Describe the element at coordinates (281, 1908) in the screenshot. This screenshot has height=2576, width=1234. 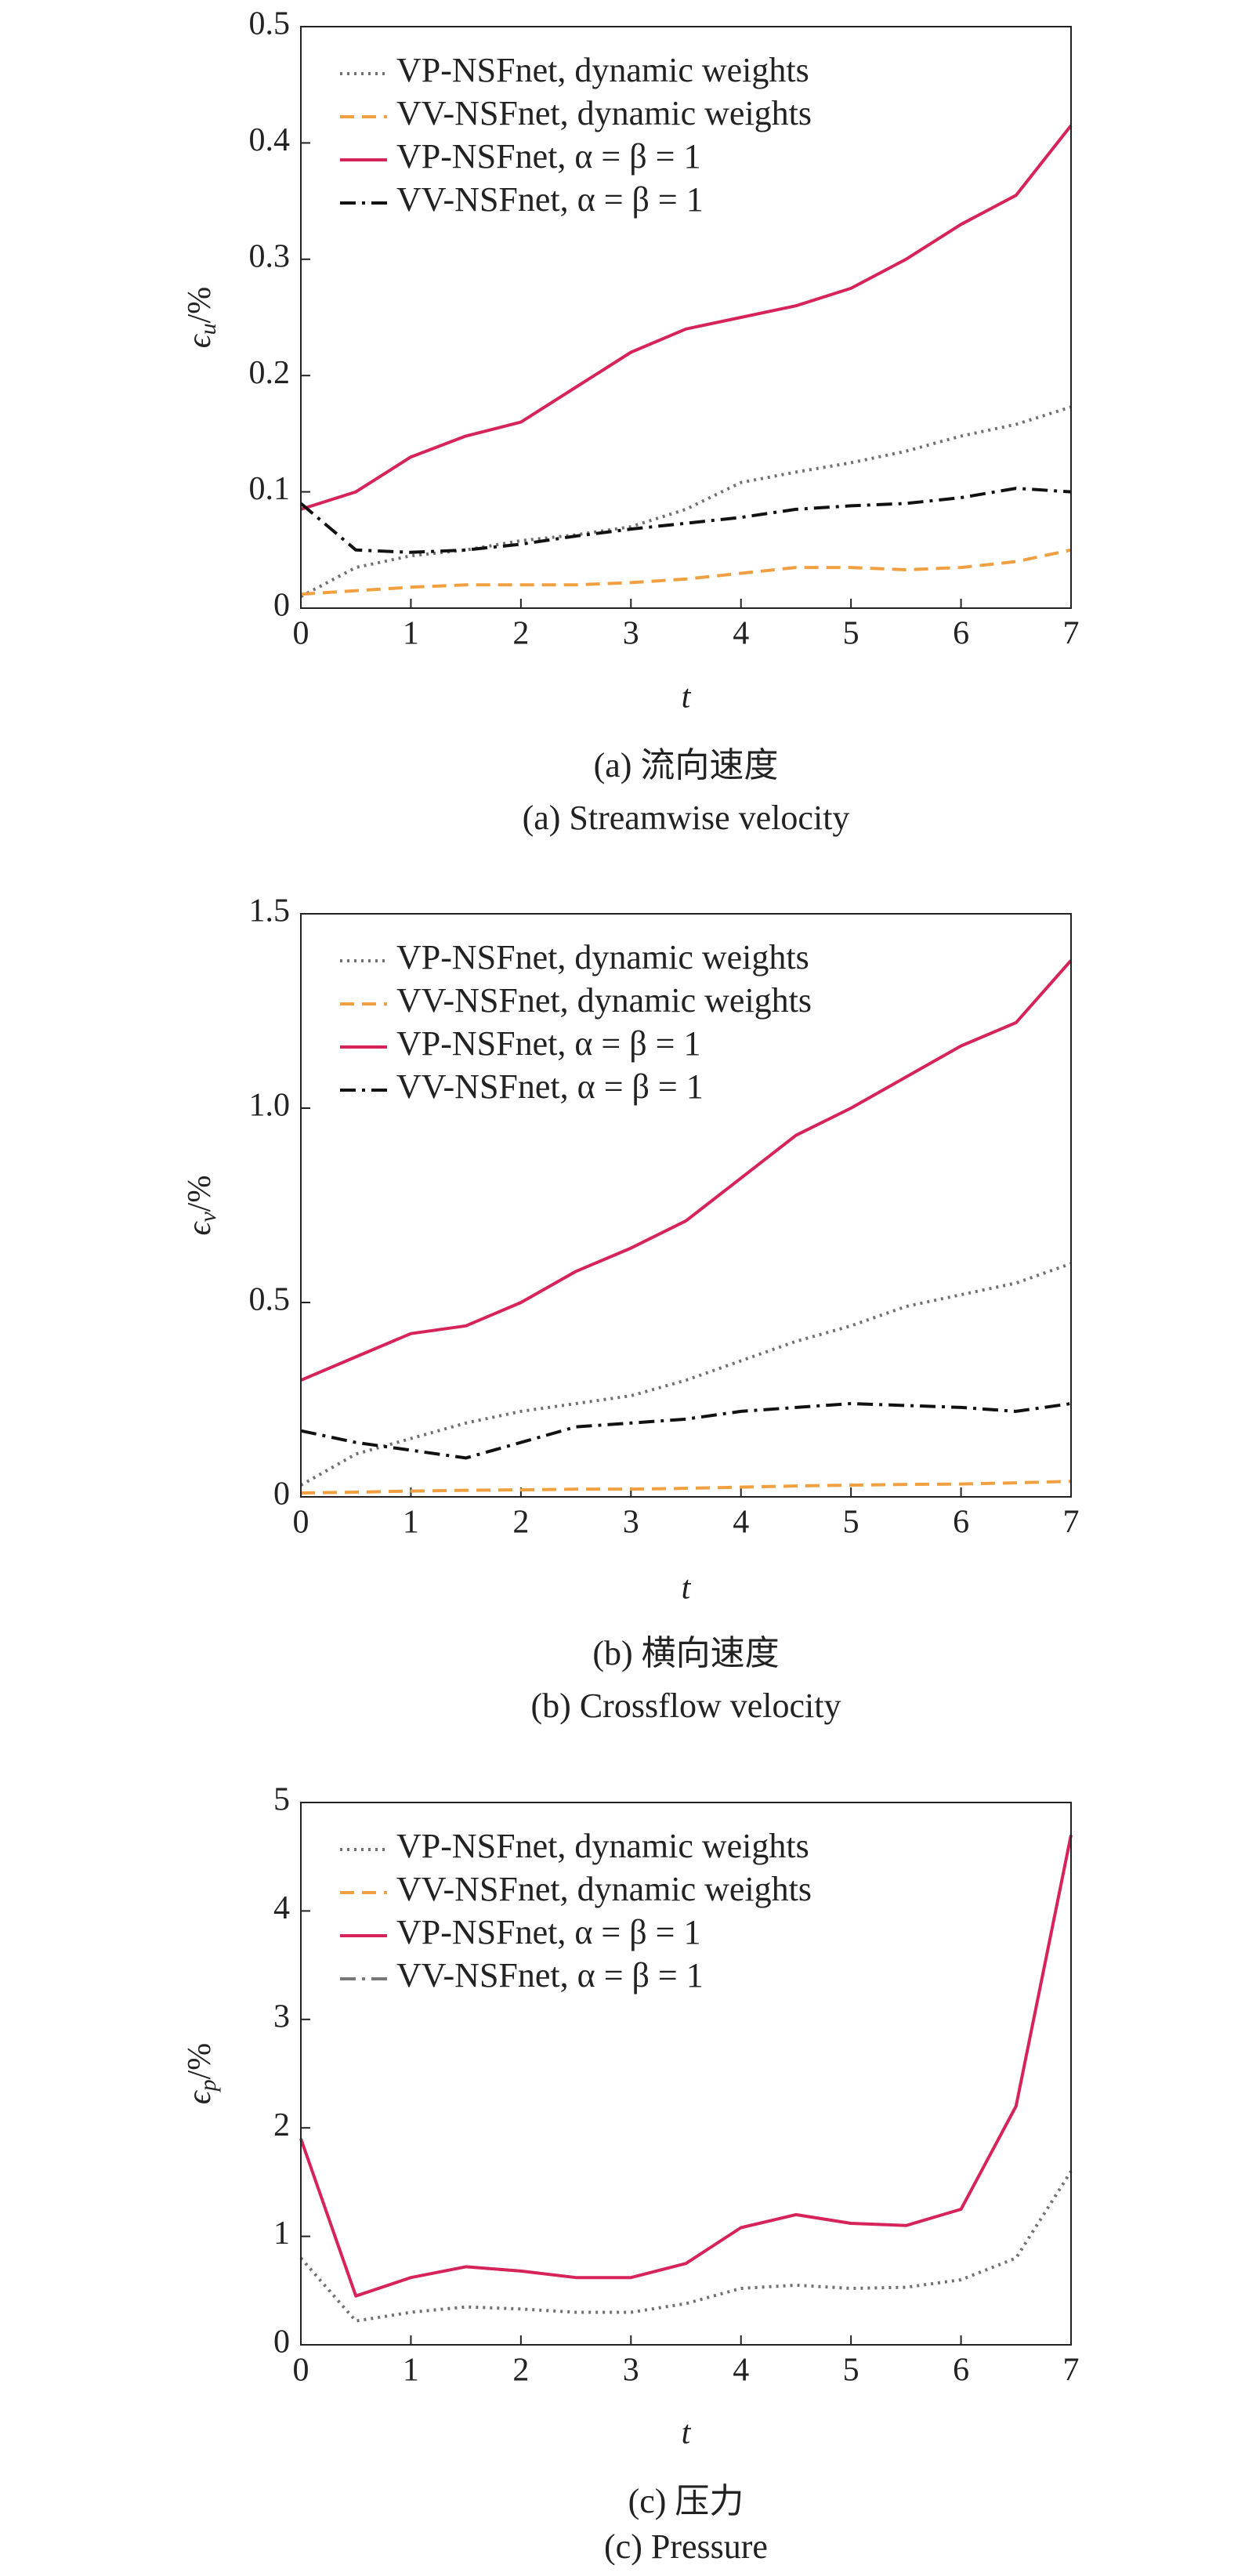
I see `y-tick-label: 4` at that location.